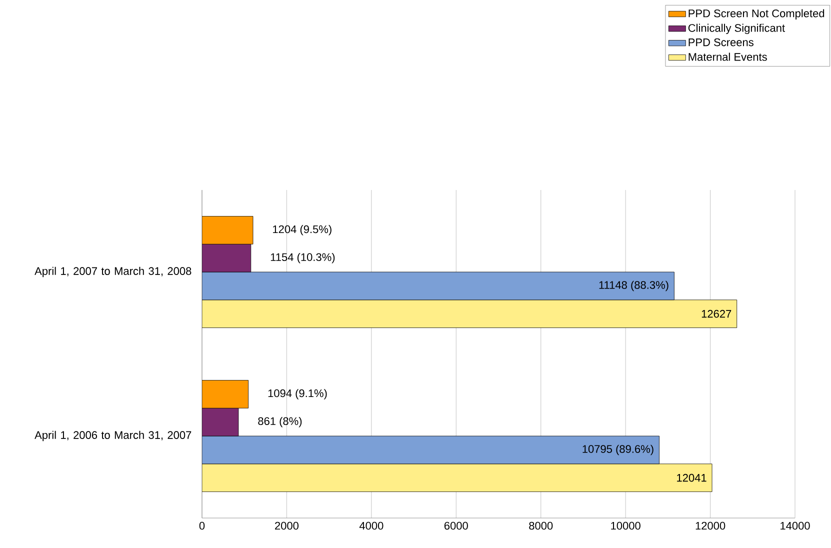 The image size is (831, 548). I want to click on legend-label: PPD Screen Not Completed, so click(756, 14).